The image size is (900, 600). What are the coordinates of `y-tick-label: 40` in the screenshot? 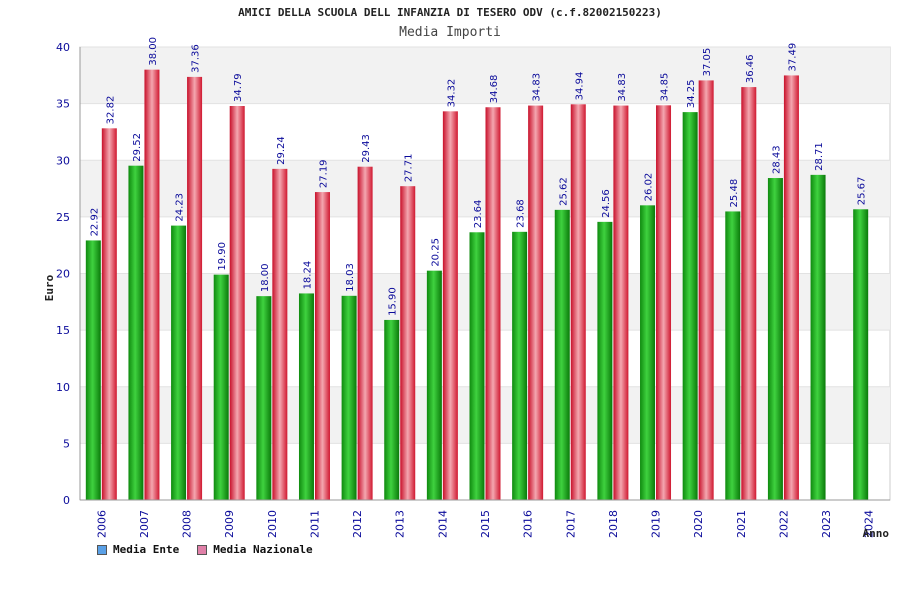 It's located at (63, 47).